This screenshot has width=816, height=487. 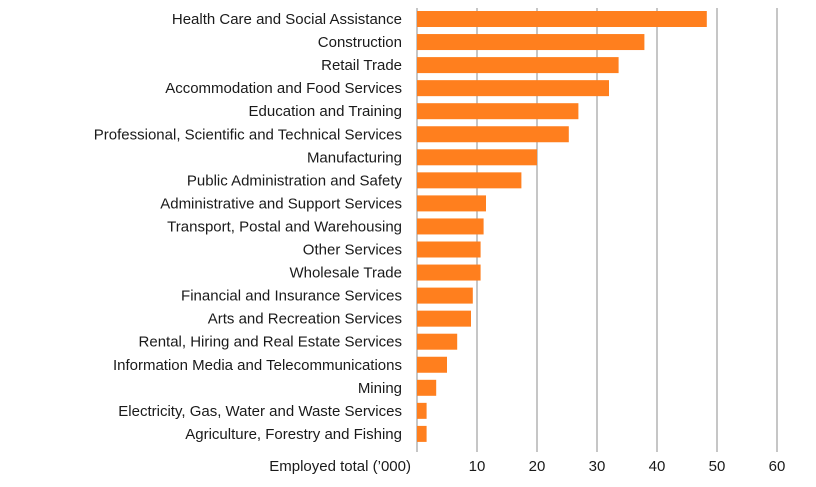 What do you see at coordinates (257, 365) in the screenshot?
I see `category-label: Information Media and Telecommunications` at bounding box center [257, 365].